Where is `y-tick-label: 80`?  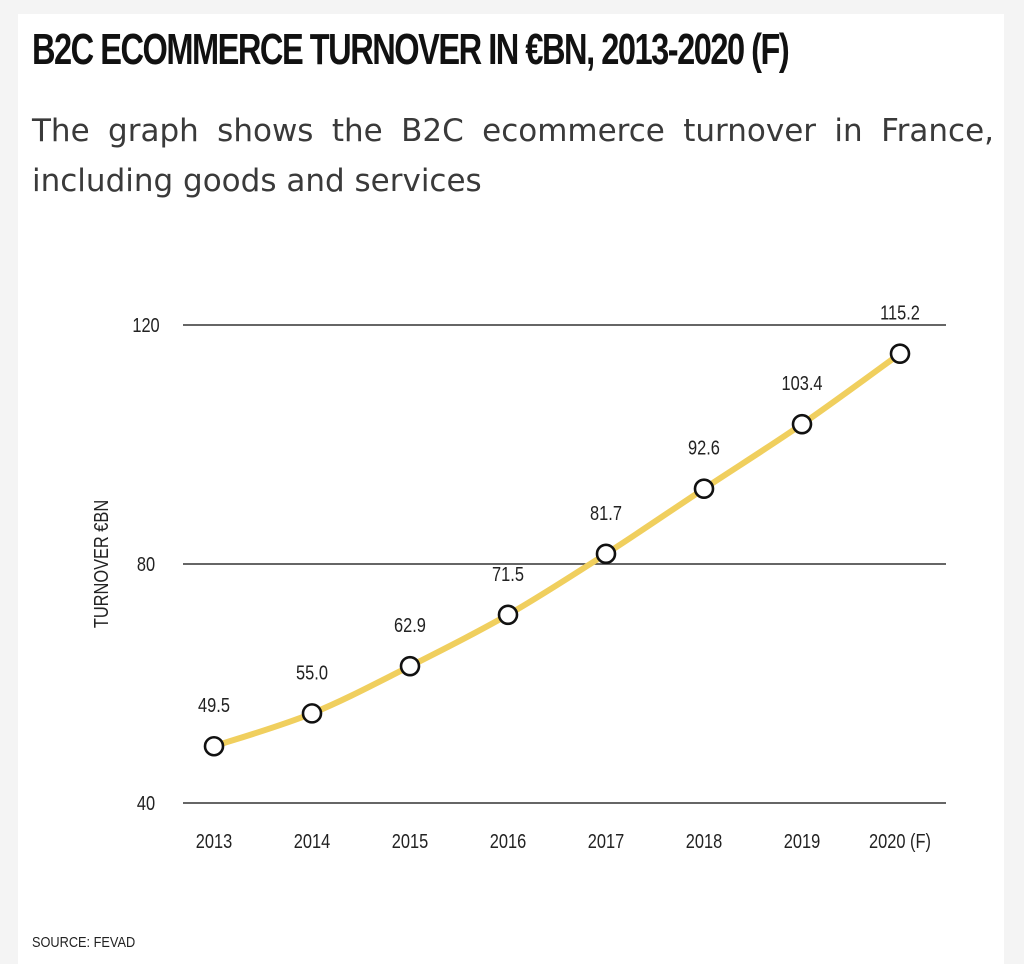
y-tick-label: 80 is located at coordinates (146, 563).